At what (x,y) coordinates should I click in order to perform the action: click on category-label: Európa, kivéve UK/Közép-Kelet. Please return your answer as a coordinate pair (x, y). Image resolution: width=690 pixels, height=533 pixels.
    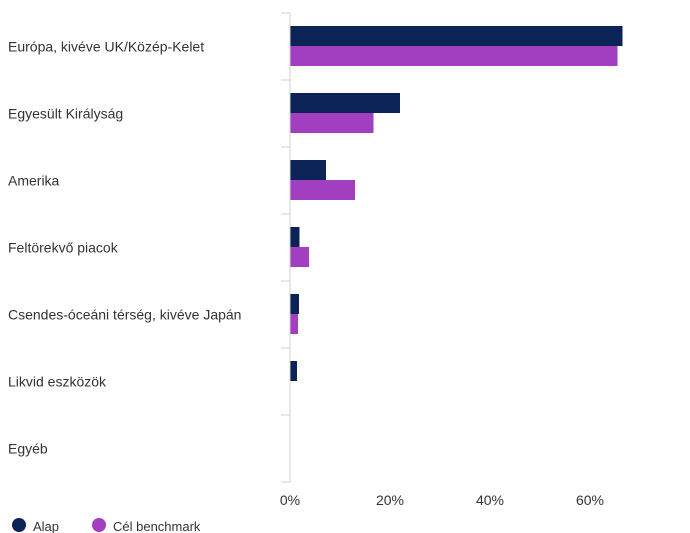
    Looking at the image, I should click on (106, 47).